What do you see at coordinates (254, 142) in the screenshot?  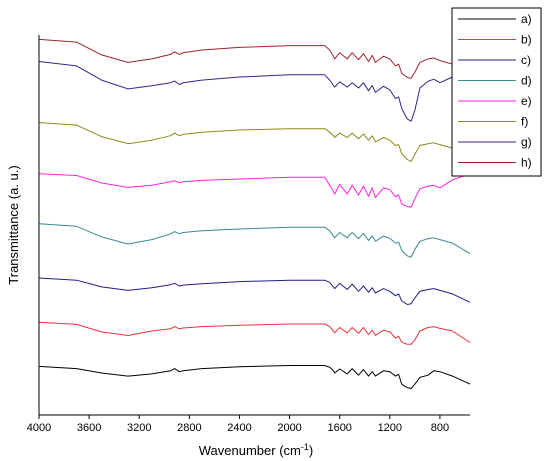 I see `series-line-f` at bounding box center [254, 142].